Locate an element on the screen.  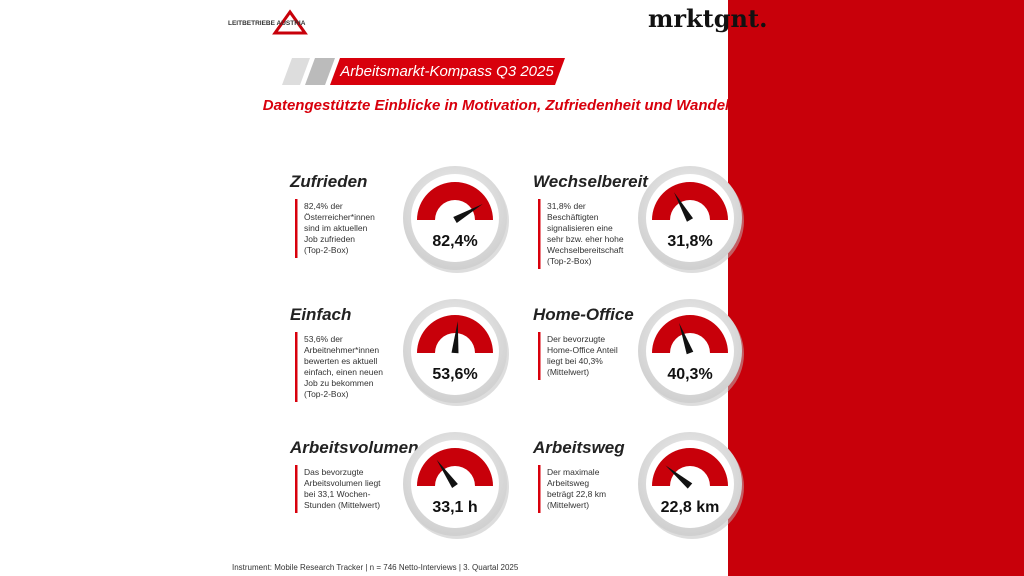
card-title: Zufrieden is located at coordinates (328, 181).